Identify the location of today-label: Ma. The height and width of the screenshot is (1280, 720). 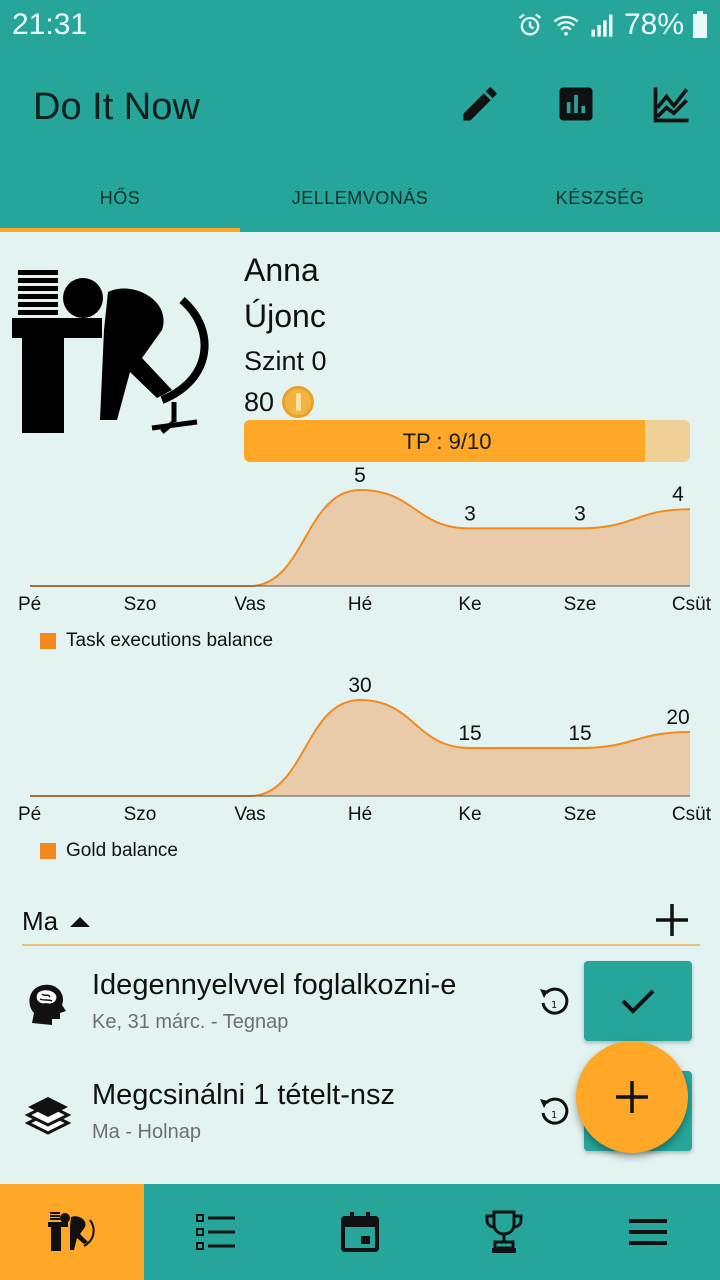
(40, 921).